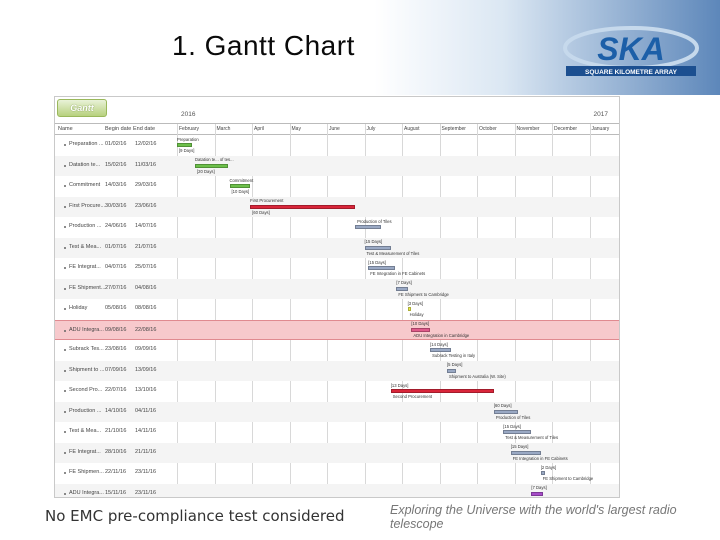  I want to click on table-row: ADU Integra... 09/08/16 22/08/16, so click(337, 329).